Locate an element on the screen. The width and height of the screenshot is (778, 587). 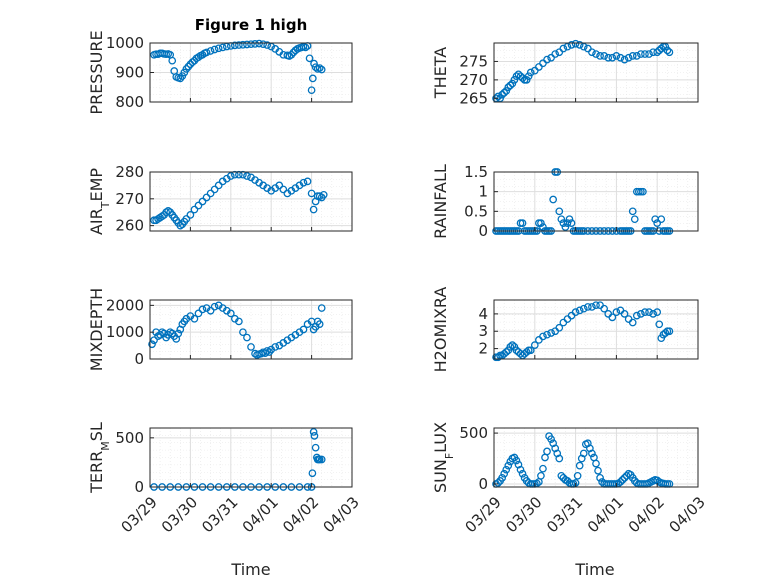
x-tick-label: 03/29 is located at coordinates (482, 514).